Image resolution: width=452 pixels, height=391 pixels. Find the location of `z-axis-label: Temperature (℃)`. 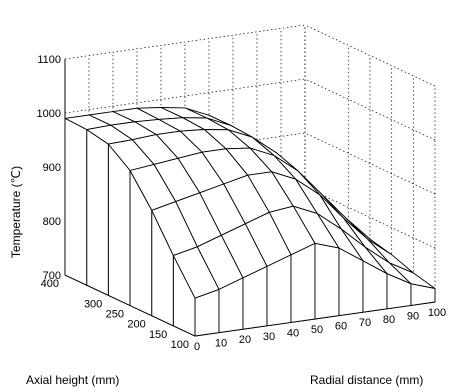

z-axis-label: Temperature (℃) is located at coordinates (16, 212).